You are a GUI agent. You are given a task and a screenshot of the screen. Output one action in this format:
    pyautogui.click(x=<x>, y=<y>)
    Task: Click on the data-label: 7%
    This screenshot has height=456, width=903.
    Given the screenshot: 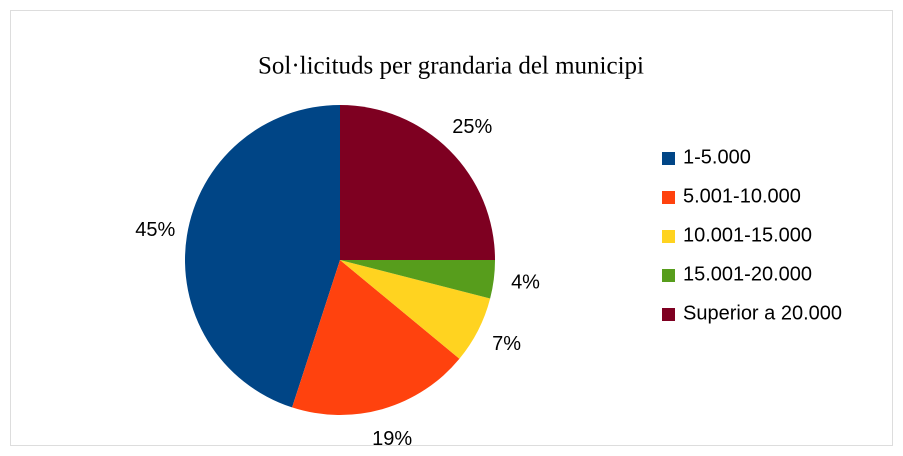 What is the action you would take?
    pyautogui.click(x=506, y=344)
    